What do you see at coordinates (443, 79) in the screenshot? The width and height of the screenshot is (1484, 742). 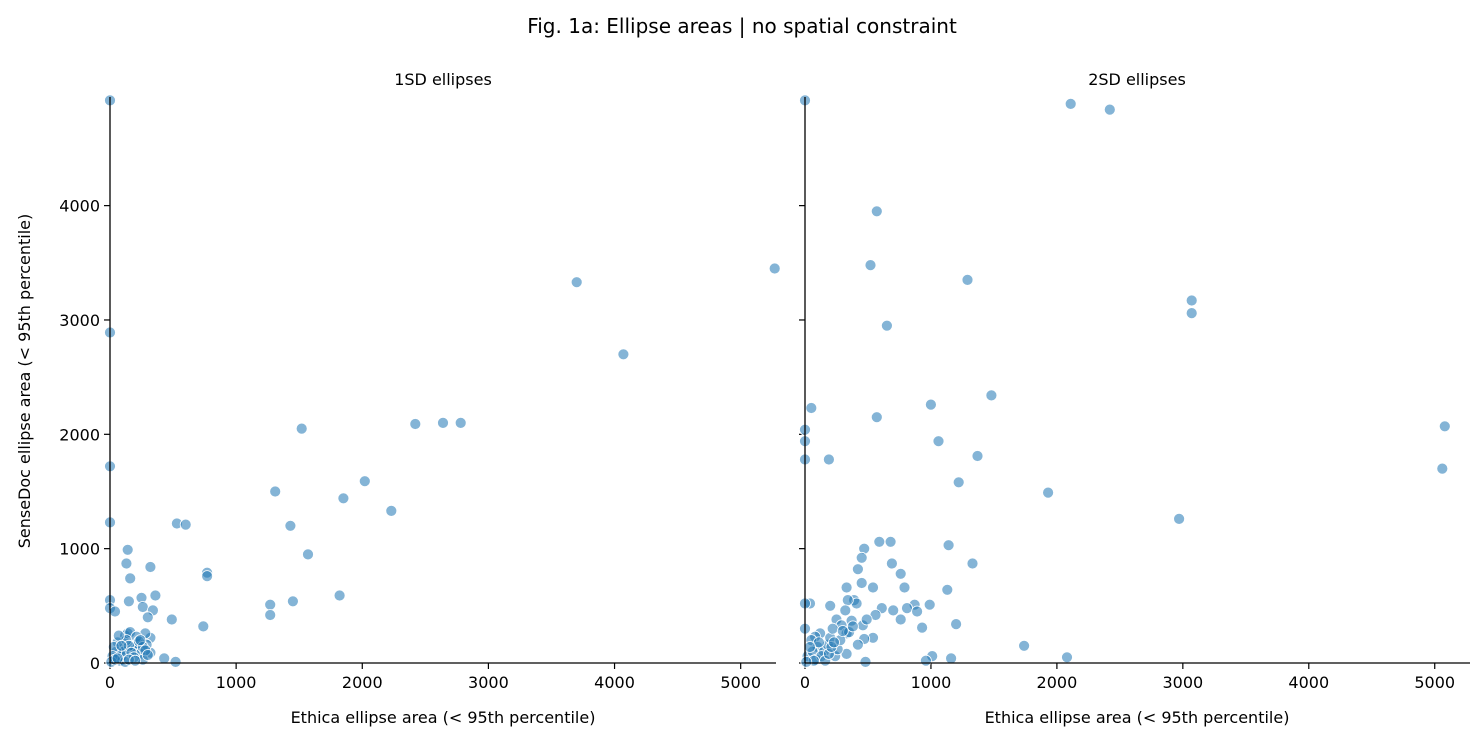 I see `panel-title: 1SD ellipses` at bounding box center [443, 79].